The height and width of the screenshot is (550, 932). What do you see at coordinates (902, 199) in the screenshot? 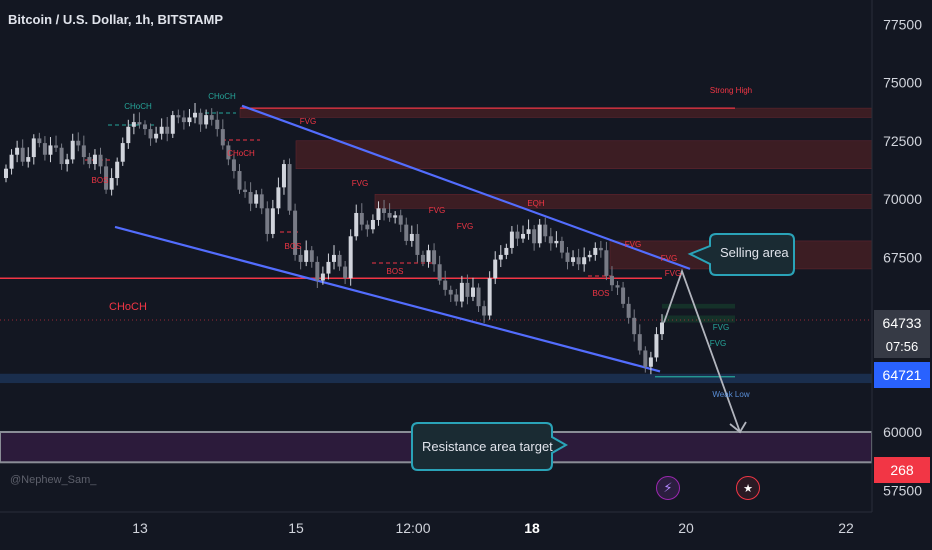
I see `y-tick-label: 70000` at bounding box center [902, 199].